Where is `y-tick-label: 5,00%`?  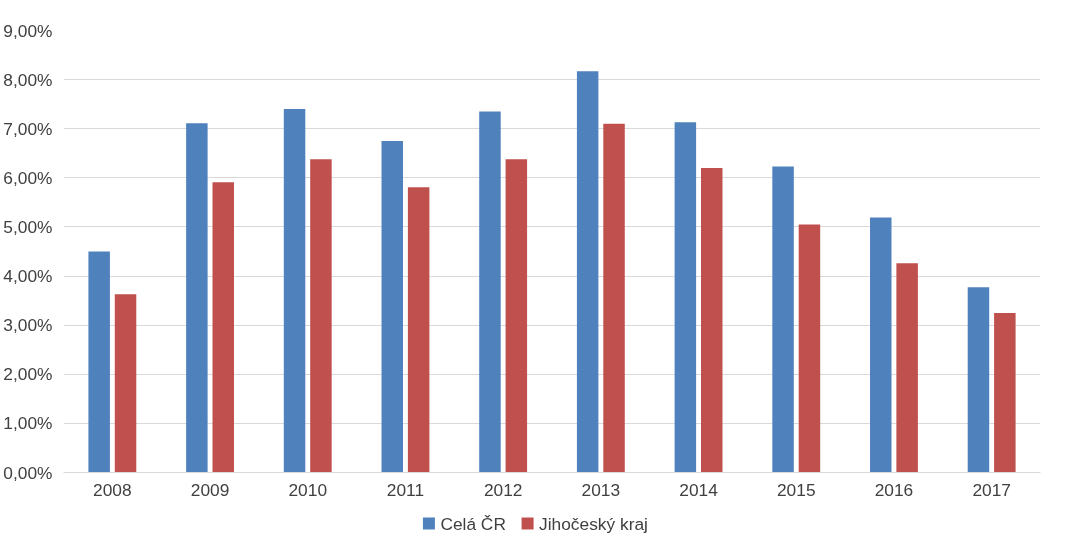
y-tick-label: 5,00% is located at coordinates (28, 226).